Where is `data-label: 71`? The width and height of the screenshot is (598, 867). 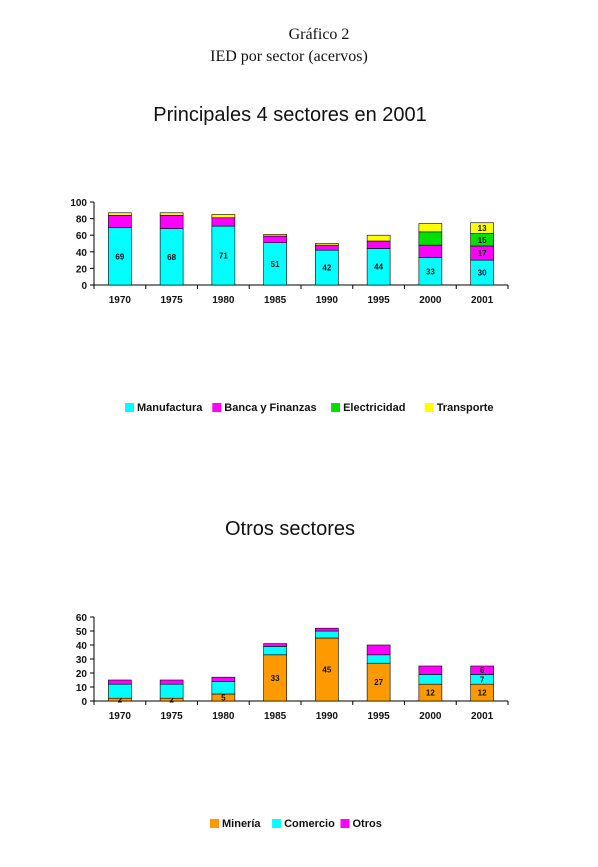
data-label: 71 is located at coordinates (223, 256).